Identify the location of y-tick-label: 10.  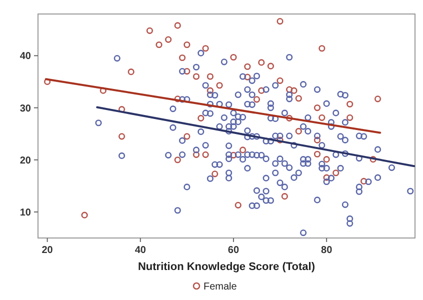
(26, 212).